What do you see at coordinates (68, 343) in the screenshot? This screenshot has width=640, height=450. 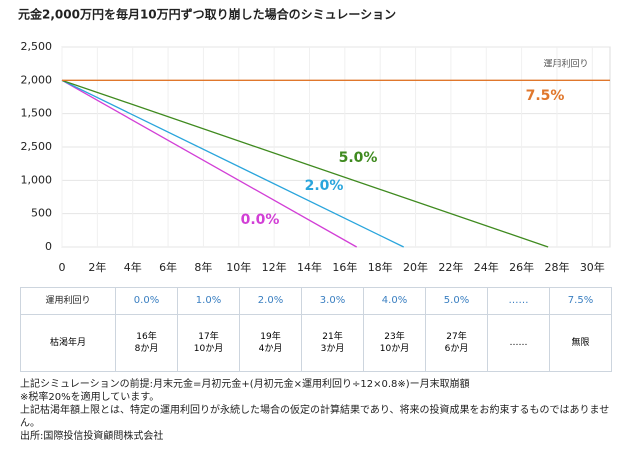 I see `table-cell: 枯渇年月` at bounding box center [68, 343].